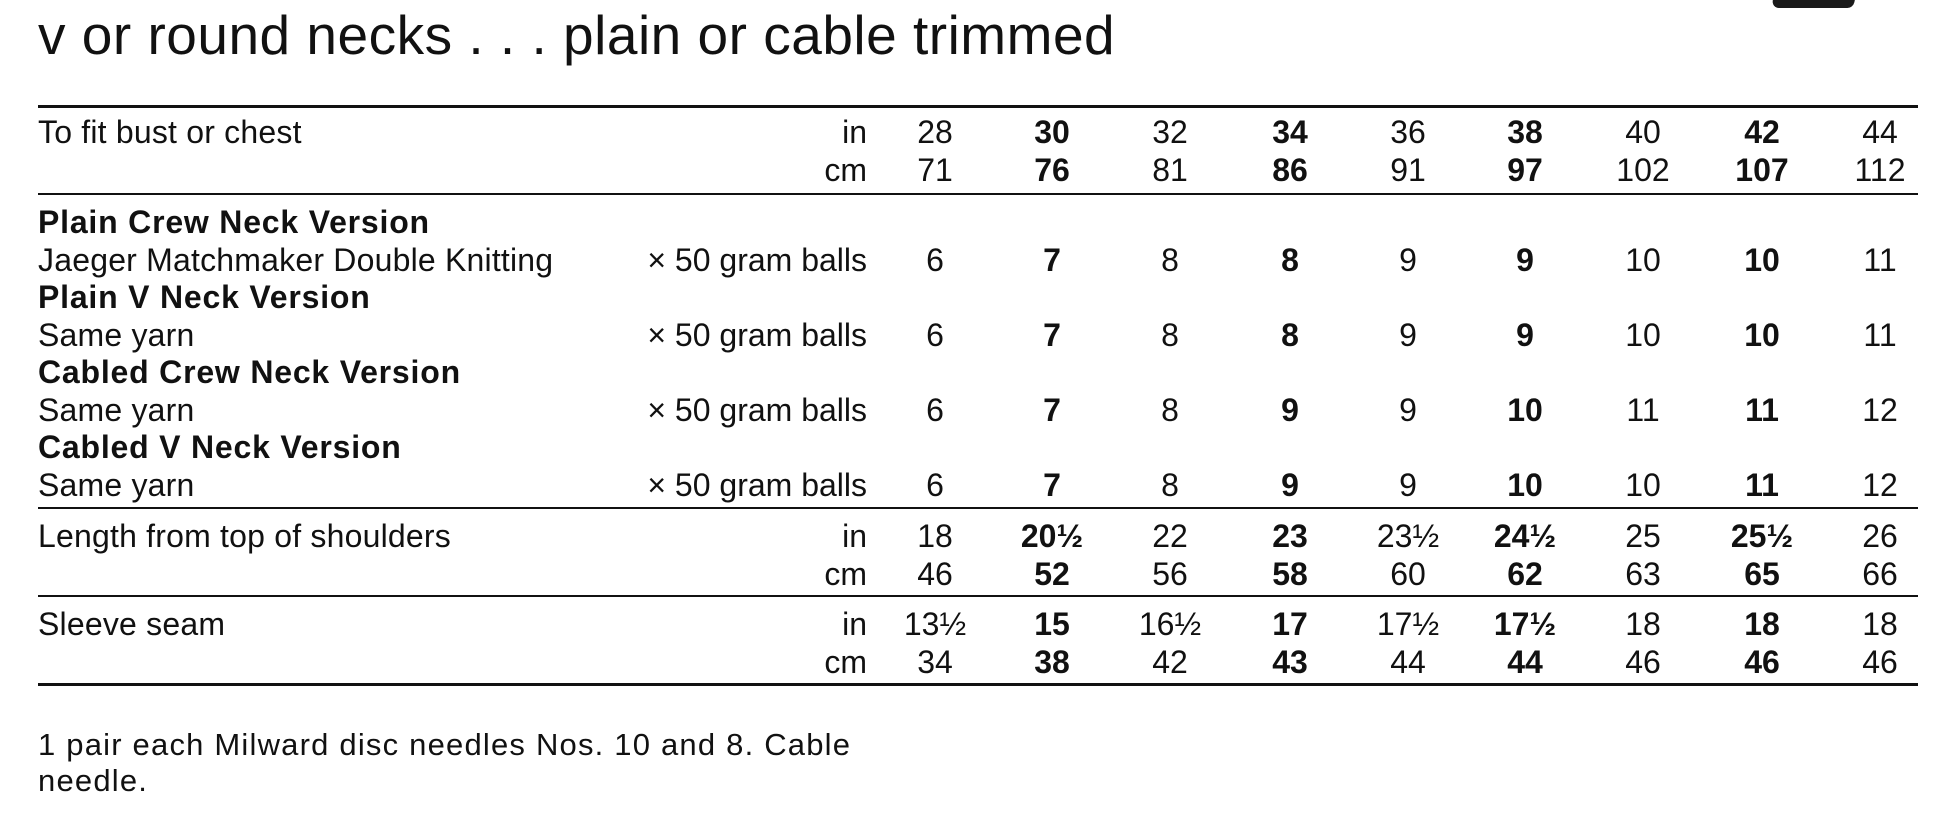 The height and width of the screenshot is (821, 1937). Describe the element at coordinates (978, 194) in the screenshot. I see `fit-divider` at that location.